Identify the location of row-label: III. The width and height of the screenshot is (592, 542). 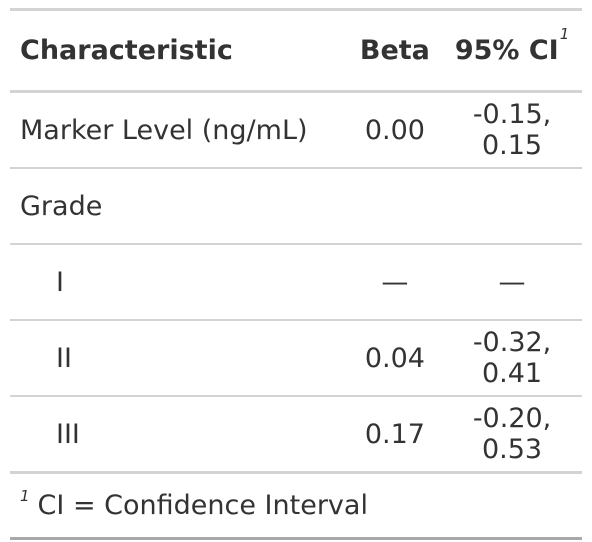
(179, 434).